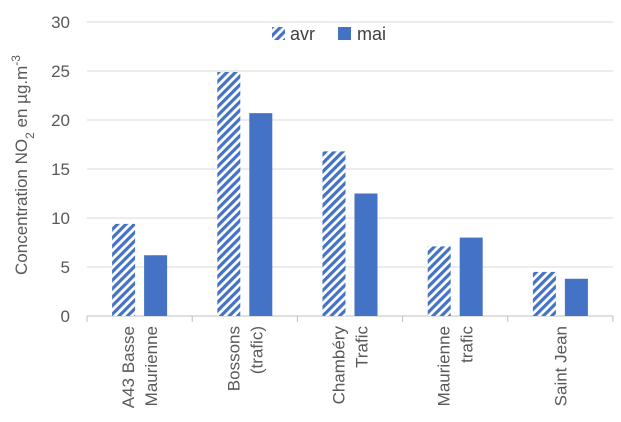  I want to click on y-tick-label: 15, so click(60, 169).